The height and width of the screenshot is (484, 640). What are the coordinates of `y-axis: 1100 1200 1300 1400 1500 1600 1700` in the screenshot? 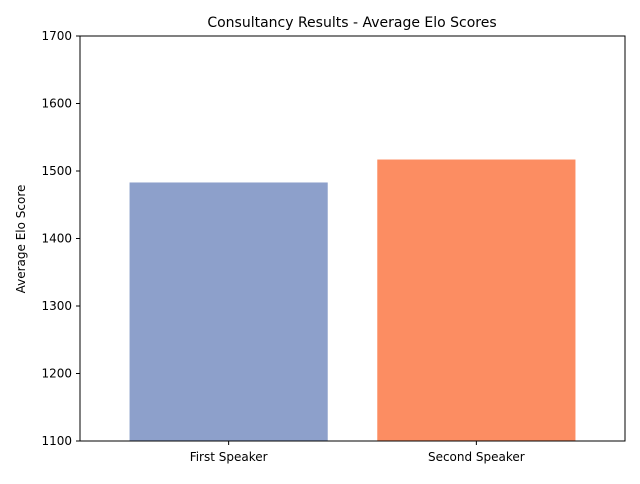 It's located at (60, 238).